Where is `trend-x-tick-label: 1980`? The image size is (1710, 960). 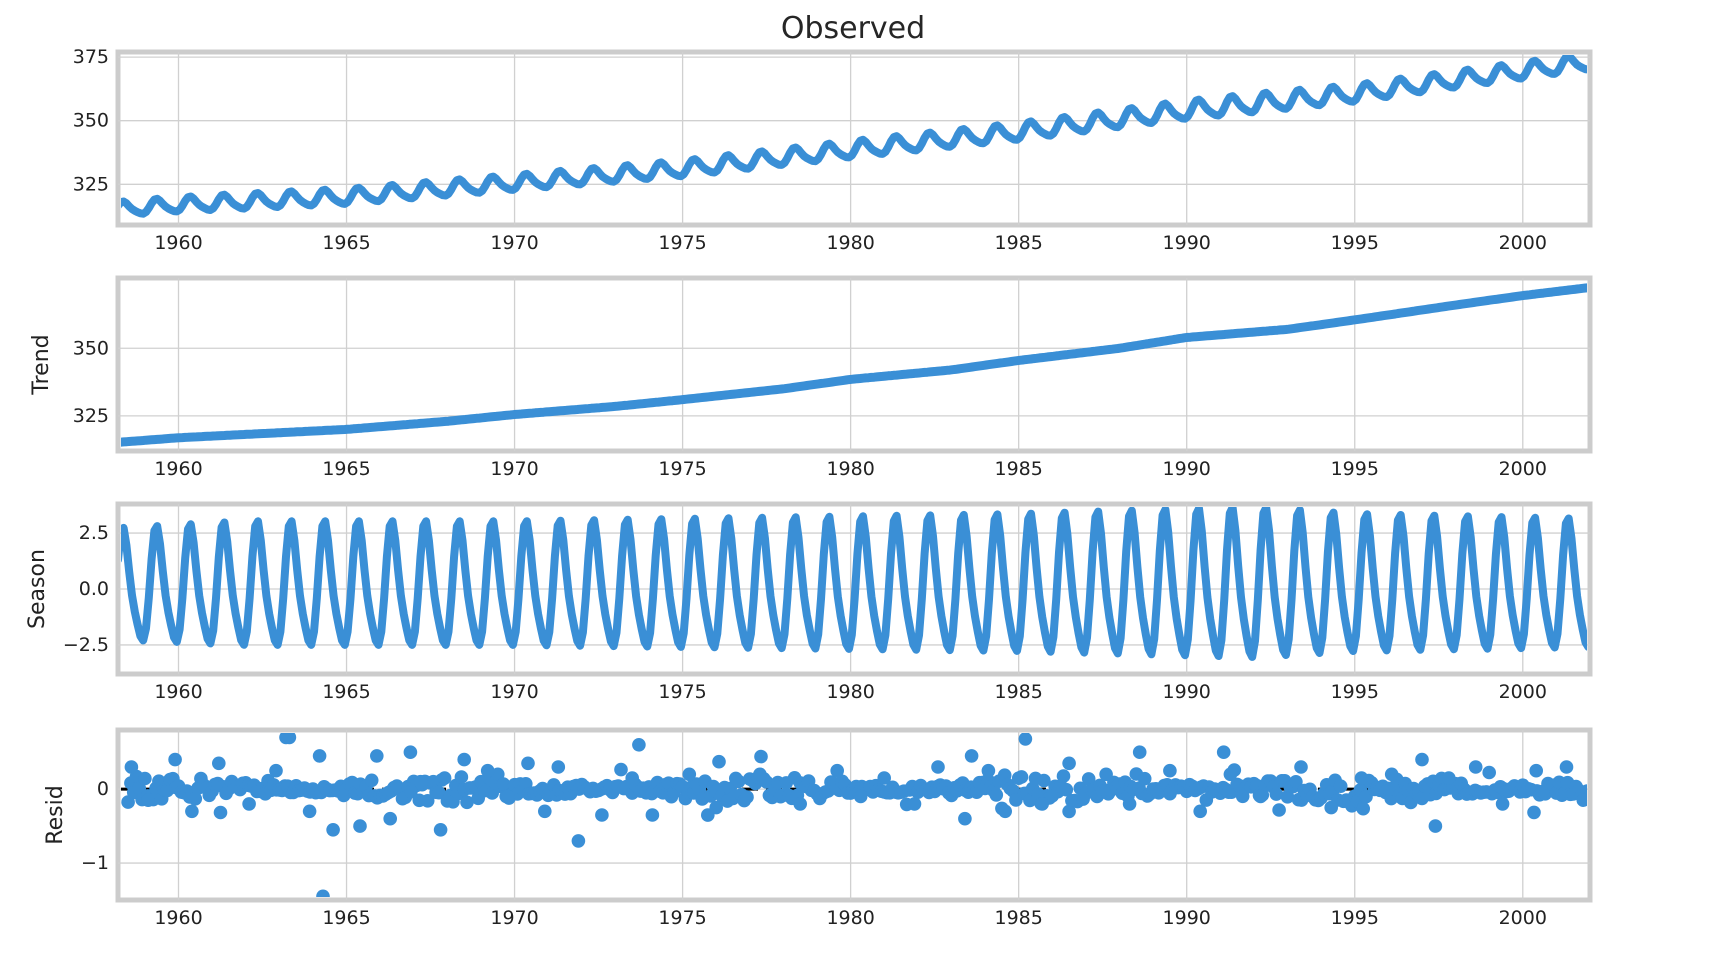
trend-x-tick-label: 1980 is located at coordinates (850, 469).